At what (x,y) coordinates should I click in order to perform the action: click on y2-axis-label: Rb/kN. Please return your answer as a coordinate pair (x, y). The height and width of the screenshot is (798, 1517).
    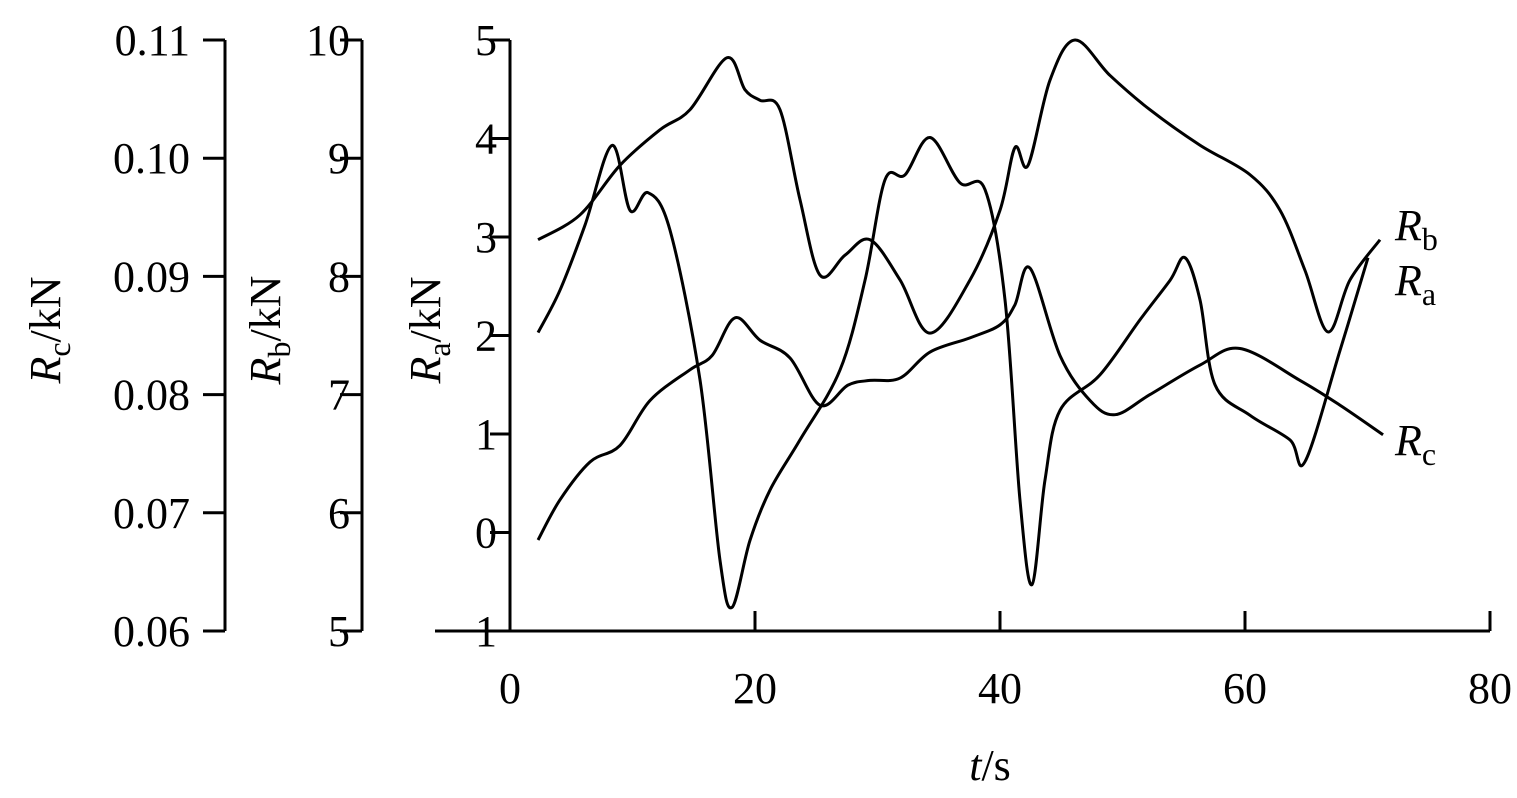
    Looking at the image, I should click on (269, 331).